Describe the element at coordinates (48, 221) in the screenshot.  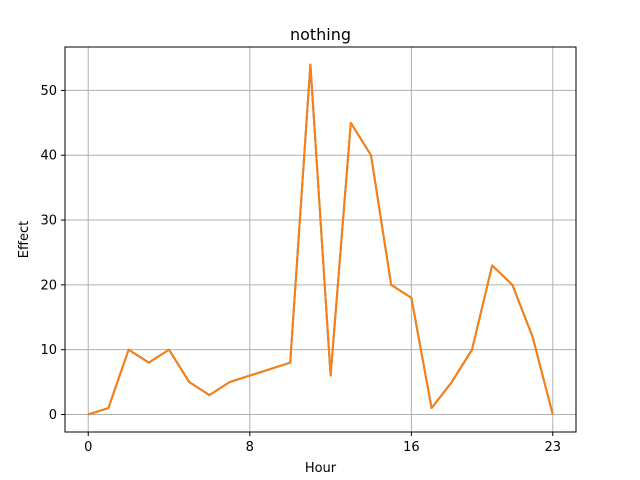
I see `y-tick-label: 30` at that location.